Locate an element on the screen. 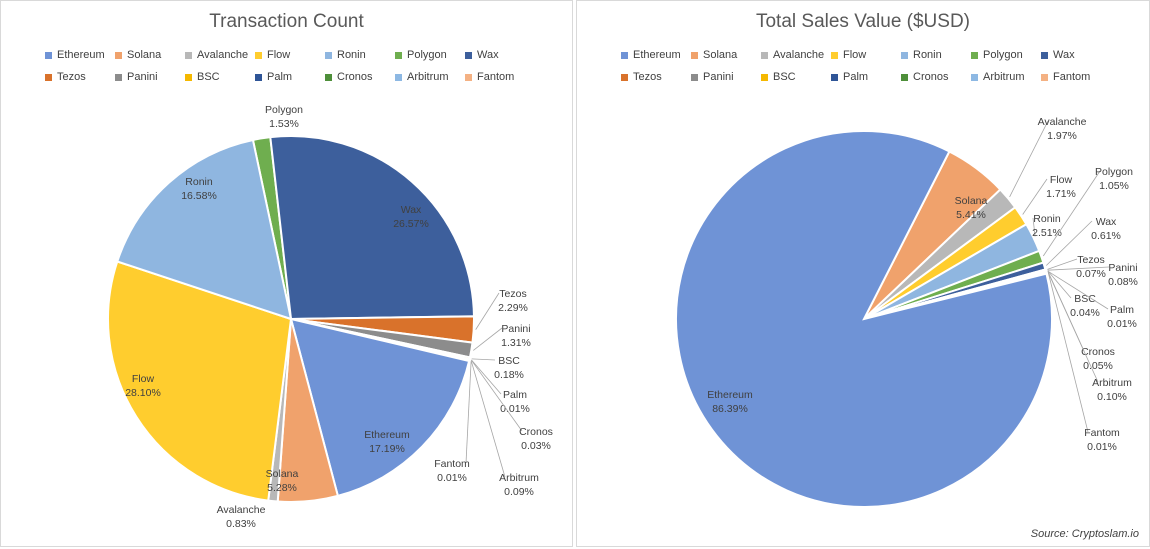  legend-label: Arbitrum is located at coordinates (1004, 77).